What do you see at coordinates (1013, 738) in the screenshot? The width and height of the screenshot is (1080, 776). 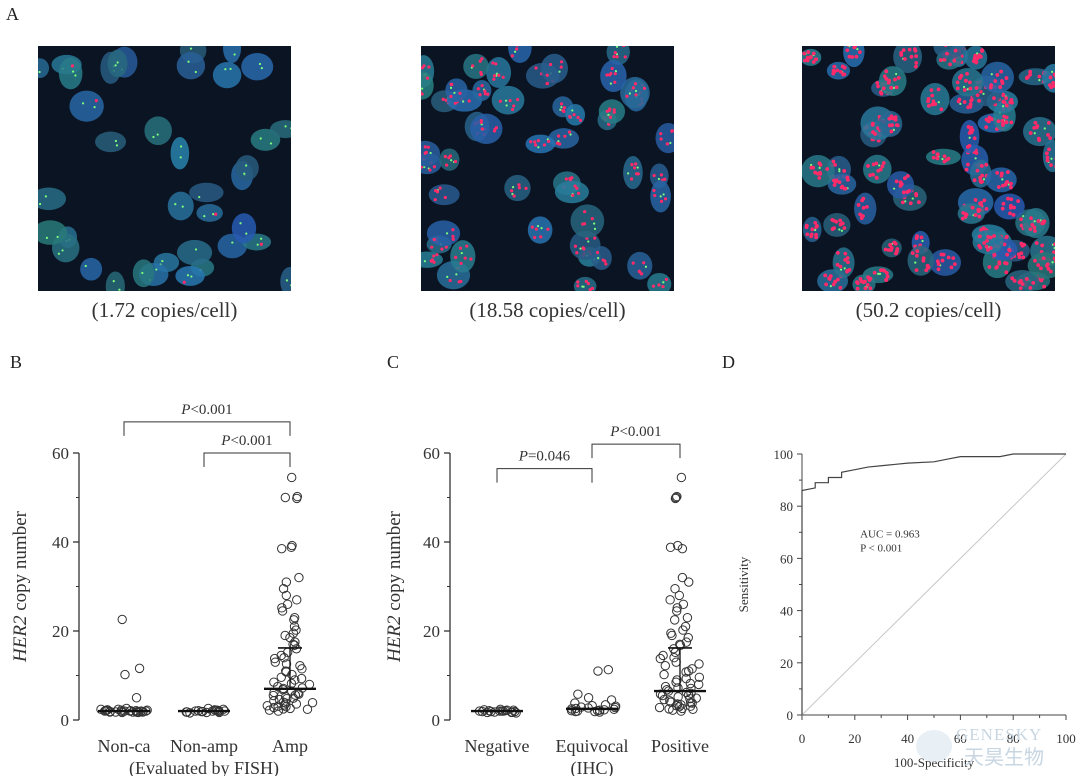 I see `x-tick-label: 80` at bounding box center [1013, 738].